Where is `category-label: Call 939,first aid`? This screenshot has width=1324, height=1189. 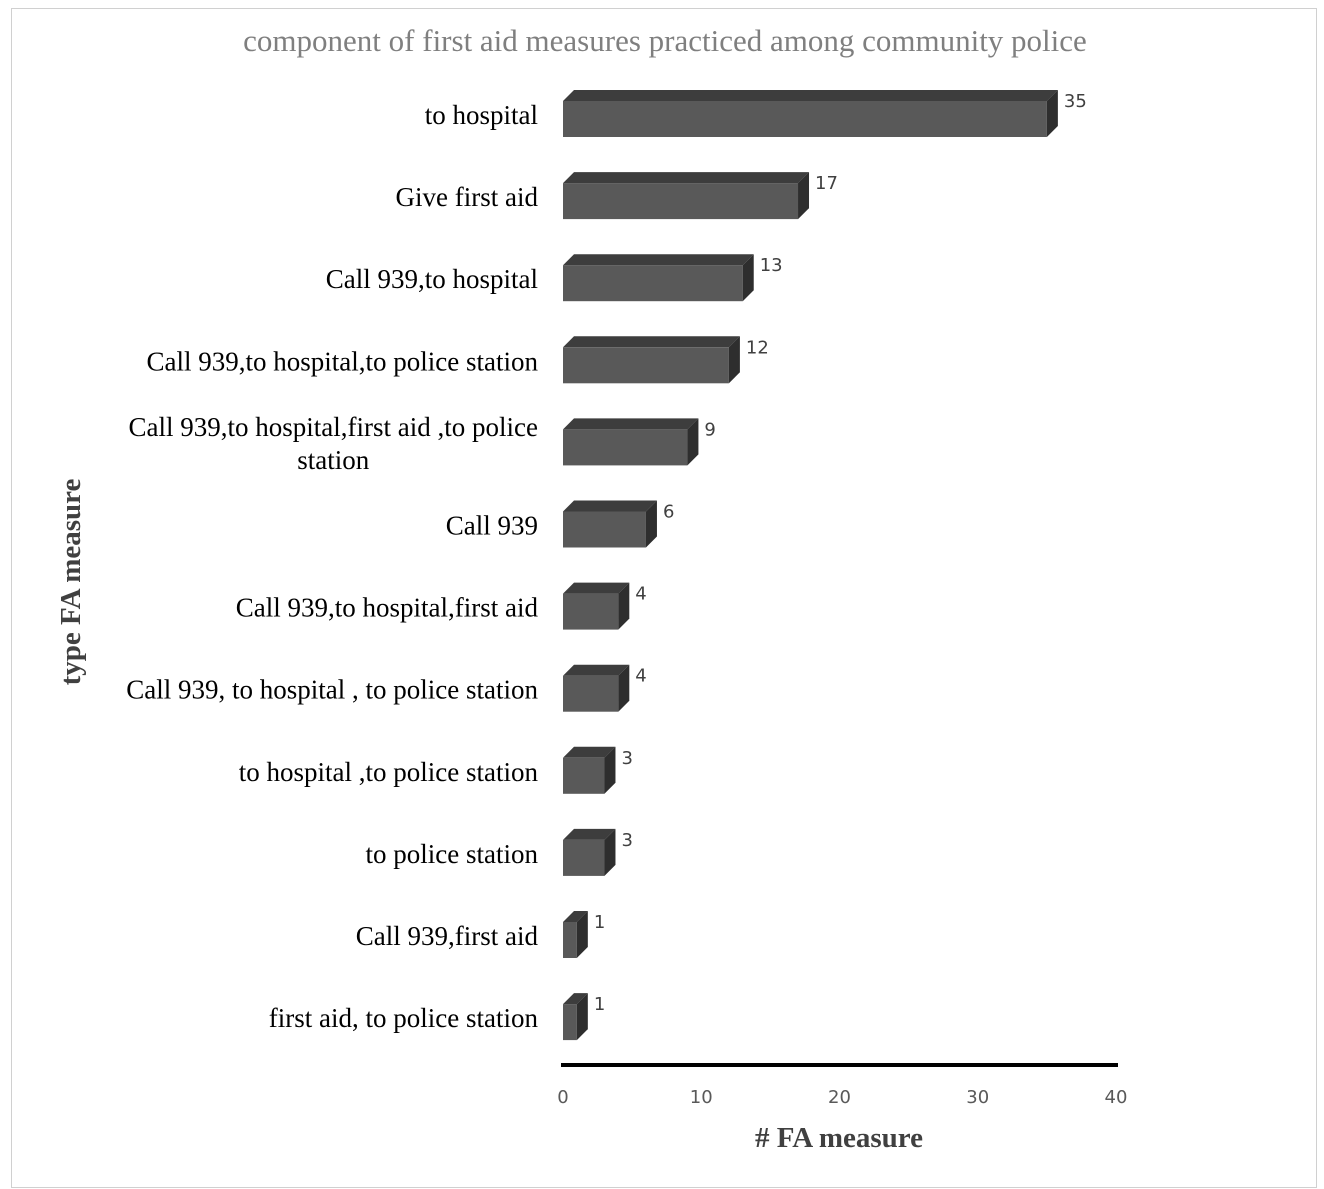
category-label: Call 939,first aid is located at coordinates (447, 936).